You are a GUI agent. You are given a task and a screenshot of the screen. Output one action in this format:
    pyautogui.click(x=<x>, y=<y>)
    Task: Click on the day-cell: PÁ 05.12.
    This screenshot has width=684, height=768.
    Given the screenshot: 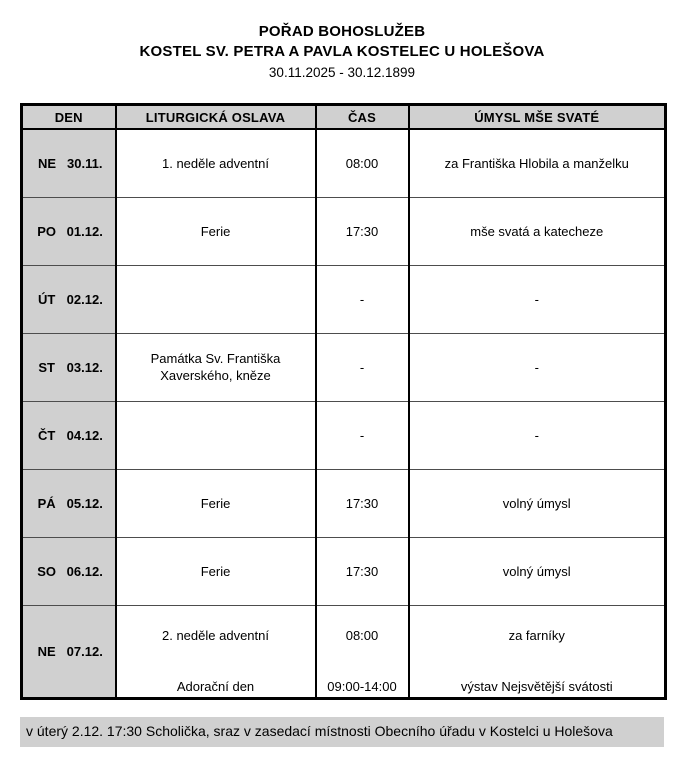 What is the action you would take?
    pyautogui.click(x=68, y=502)
    